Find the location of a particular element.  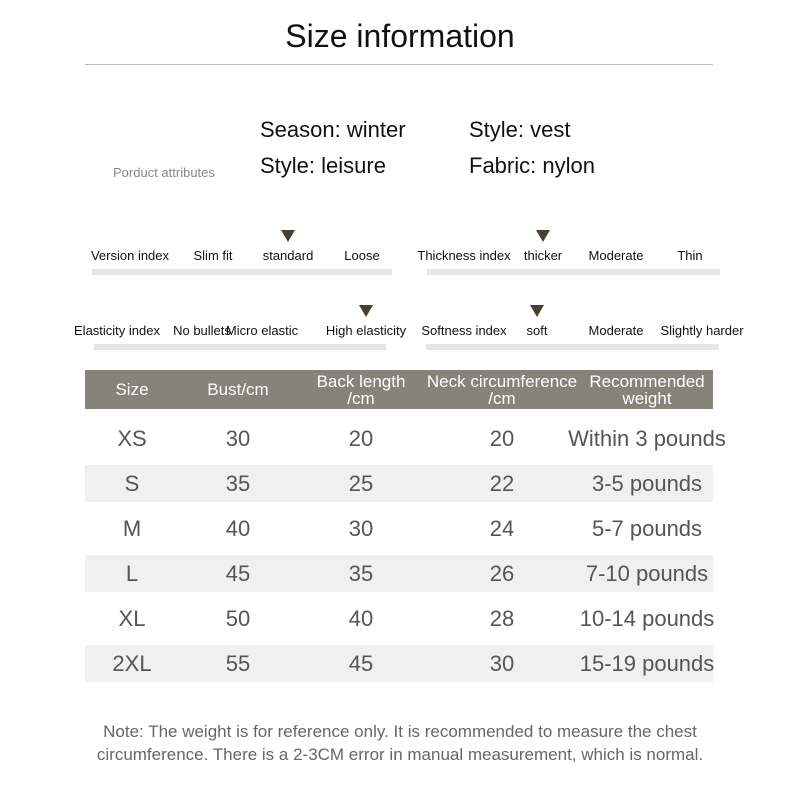

table-cell: 26 is located at coordinates (502, 573).